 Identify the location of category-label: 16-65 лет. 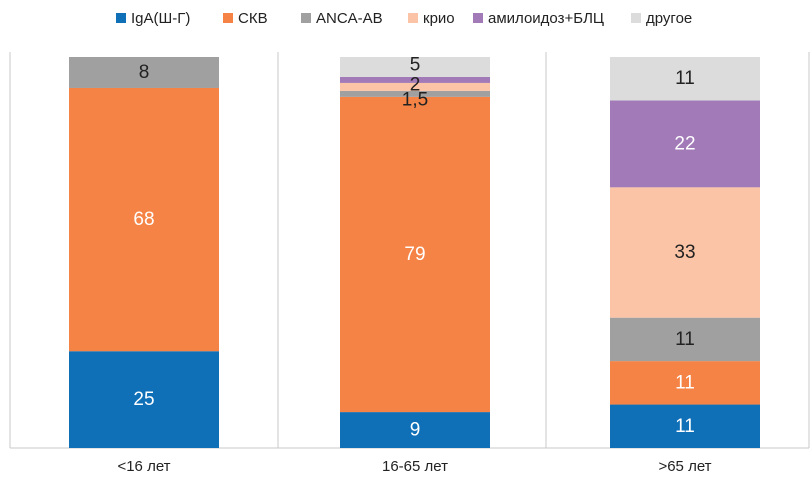
(415, 466).